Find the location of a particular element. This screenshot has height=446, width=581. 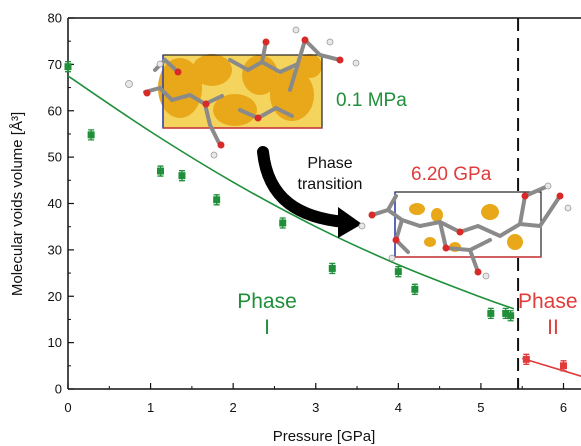

arrow-label-line2: transition is located at coordinates (330, 184).